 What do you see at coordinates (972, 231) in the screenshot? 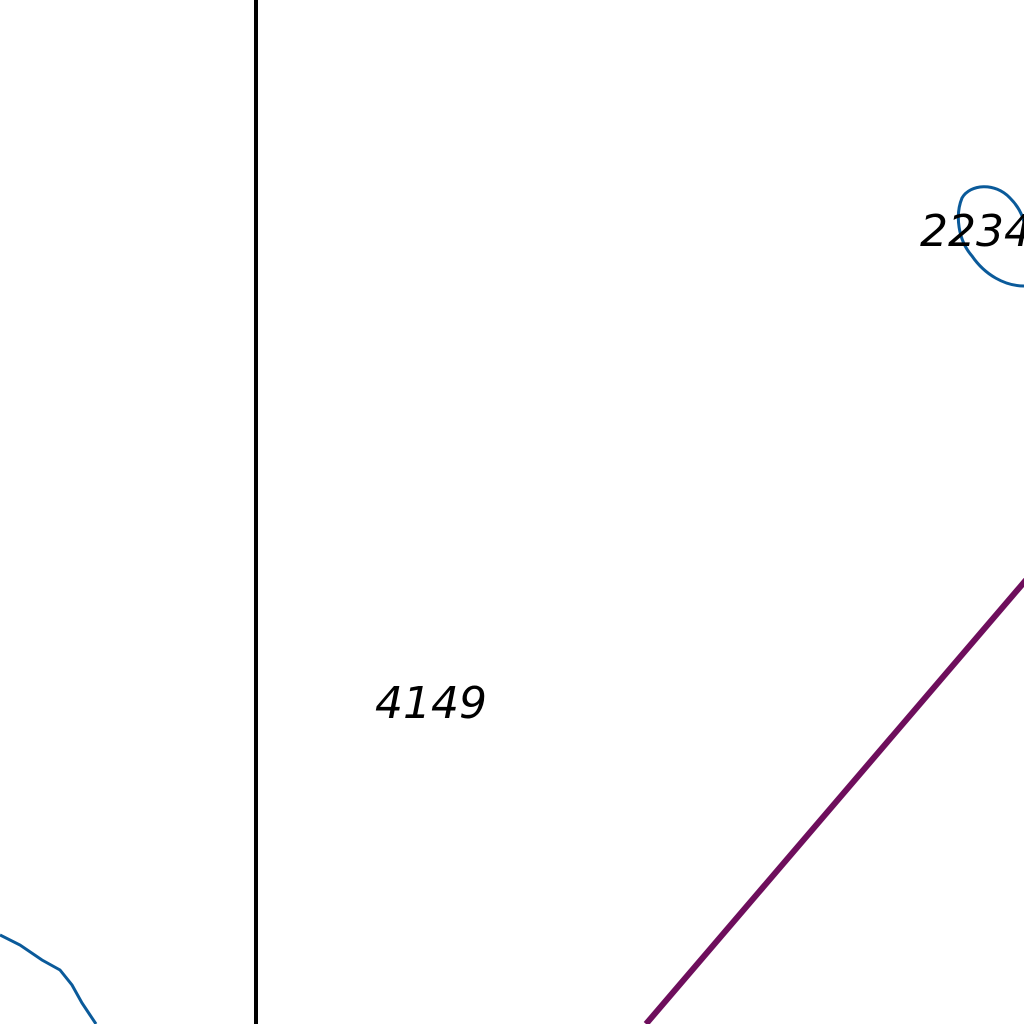
I see `parcel-label-2234: 2234` at bounding box center [972, 231].